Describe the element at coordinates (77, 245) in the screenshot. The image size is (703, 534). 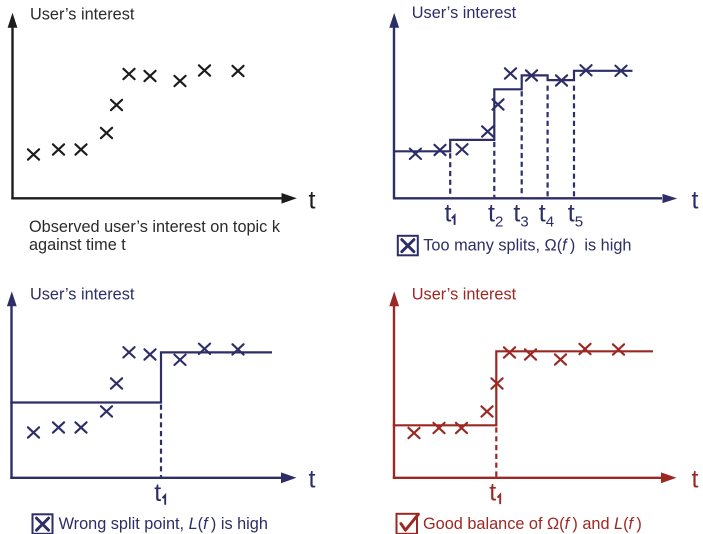
I see `svg-text: against time t` at that location.